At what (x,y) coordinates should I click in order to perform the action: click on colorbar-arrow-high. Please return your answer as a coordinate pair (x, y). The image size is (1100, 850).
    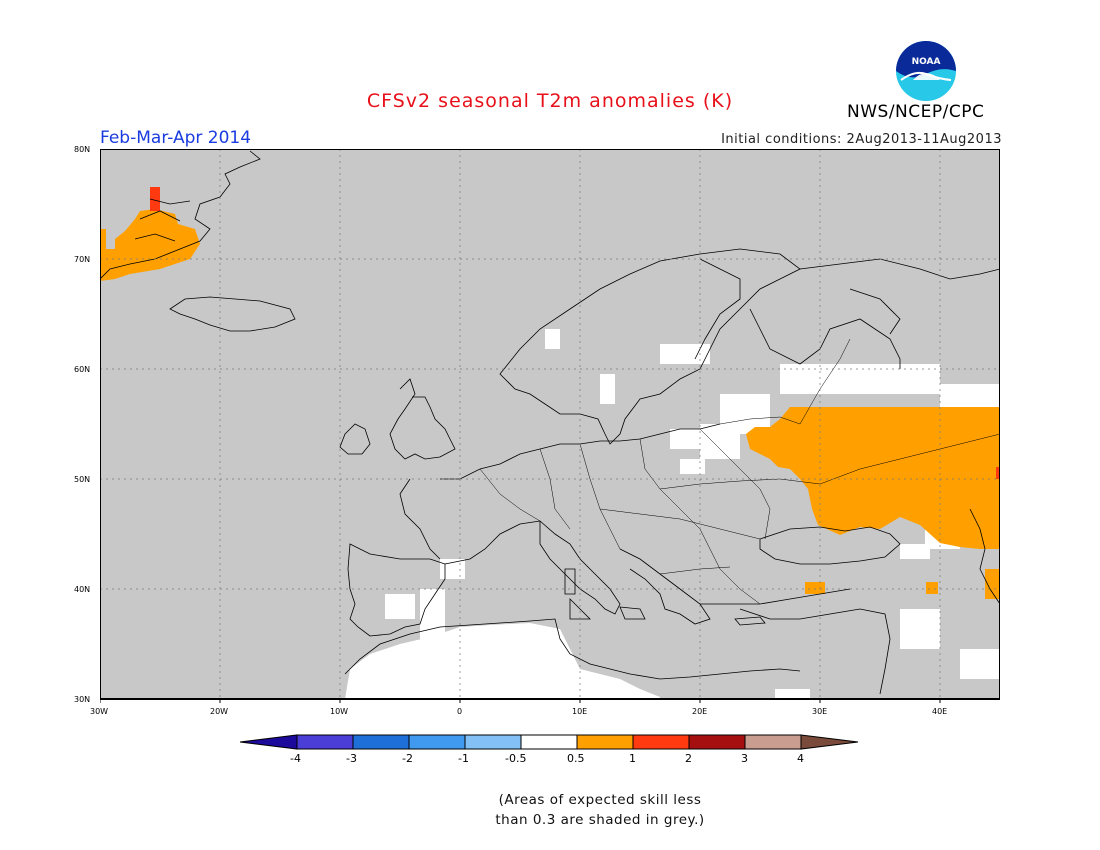
    Looking at the image, I should click on (829, 742).